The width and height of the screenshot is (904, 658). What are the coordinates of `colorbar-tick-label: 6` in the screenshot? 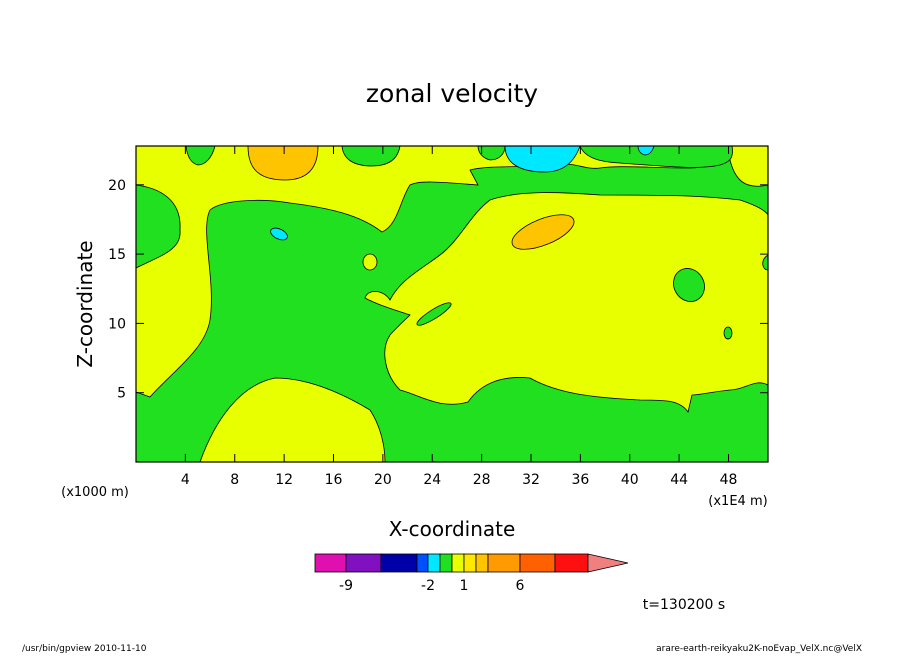 It's located at (520, 586).